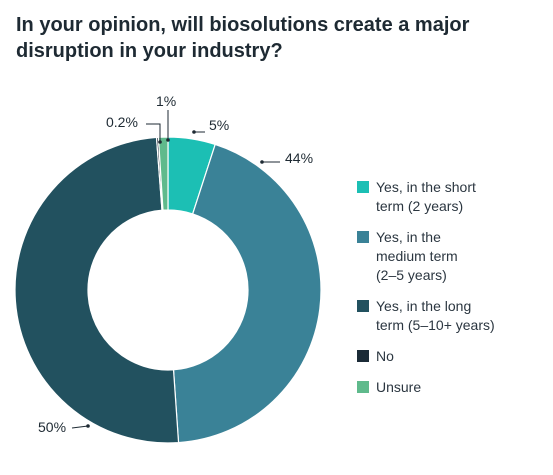 The height and width of the screenshot is (475, 553). Describe the element at coordinates (153, 132) in the screenshot. I see `leader-line-no` at that location.